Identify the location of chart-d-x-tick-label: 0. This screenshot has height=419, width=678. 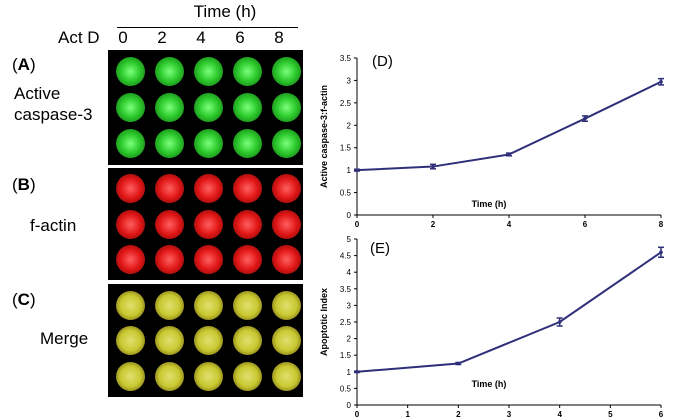
(357, 224).